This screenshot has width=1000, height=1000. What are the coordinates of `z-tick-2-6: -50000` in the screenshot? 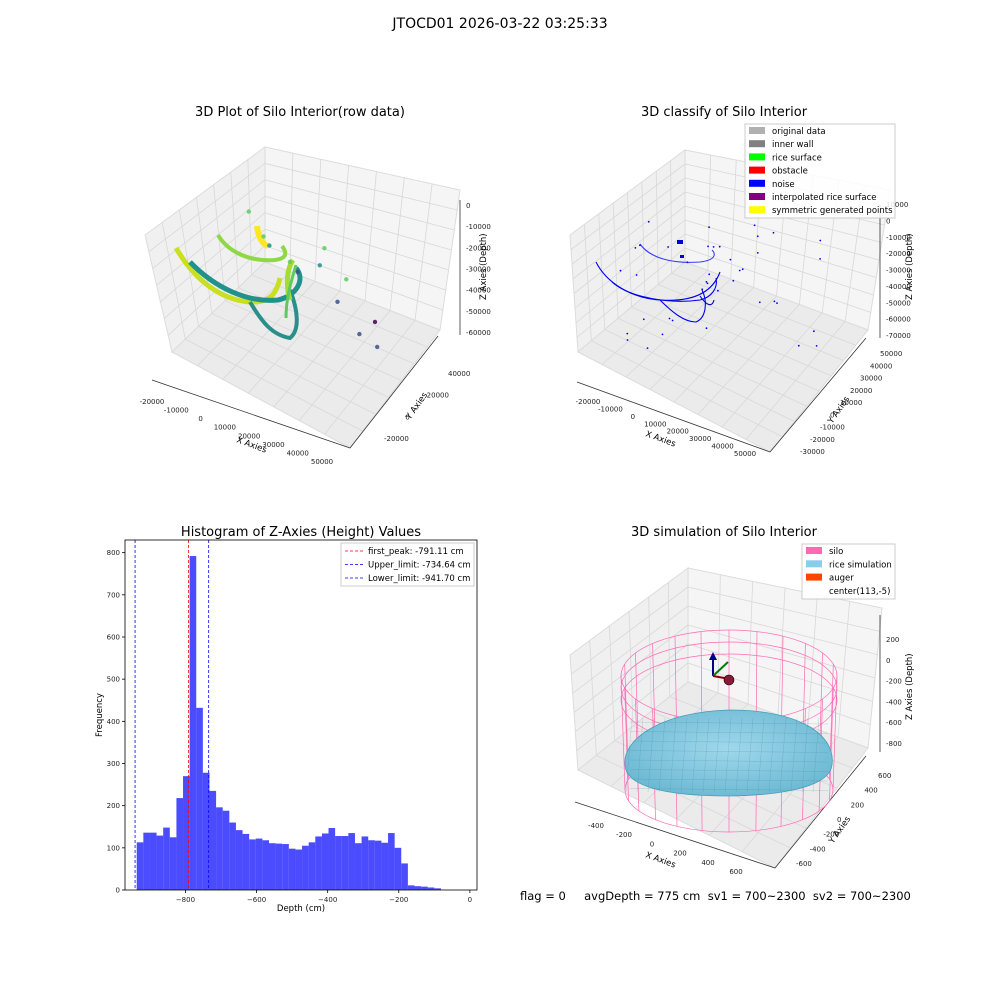 It's located at (898, 303).